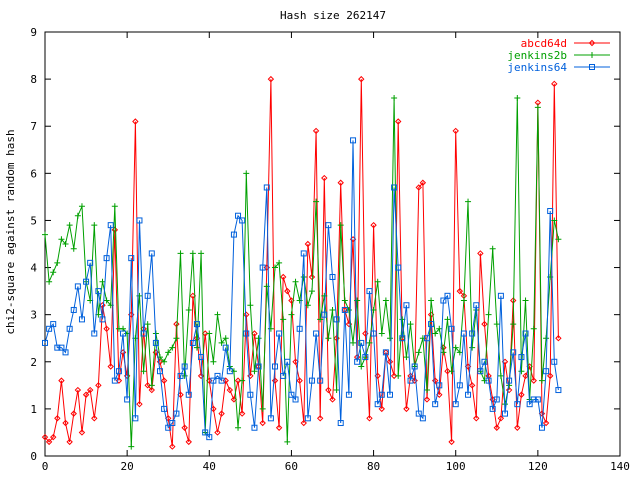 This screenshot has width=640, height=480. I want to click on legend-label: abcd64d, so click(544, 43).